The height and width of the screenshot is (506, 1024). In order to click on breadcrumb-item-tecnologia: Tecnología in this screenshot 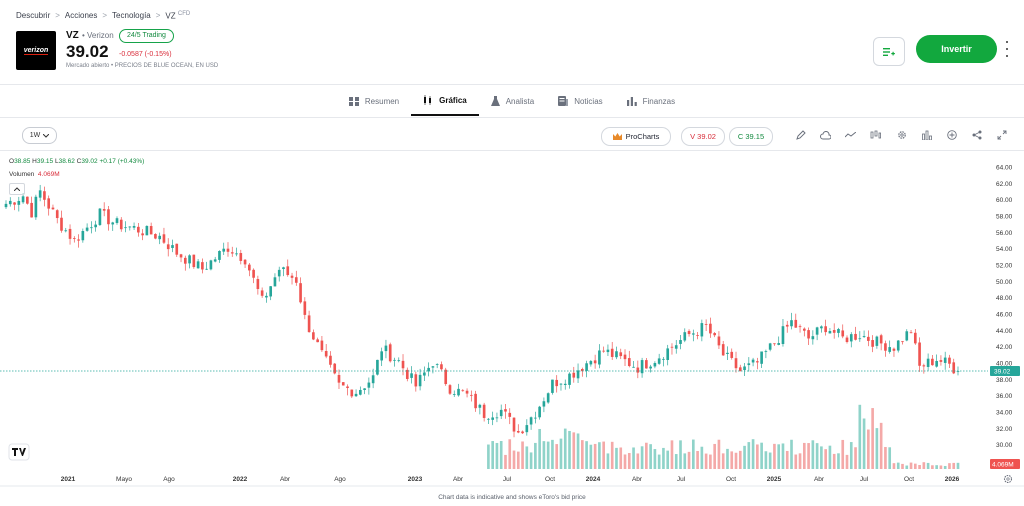, I will do `click(131, 16)`.